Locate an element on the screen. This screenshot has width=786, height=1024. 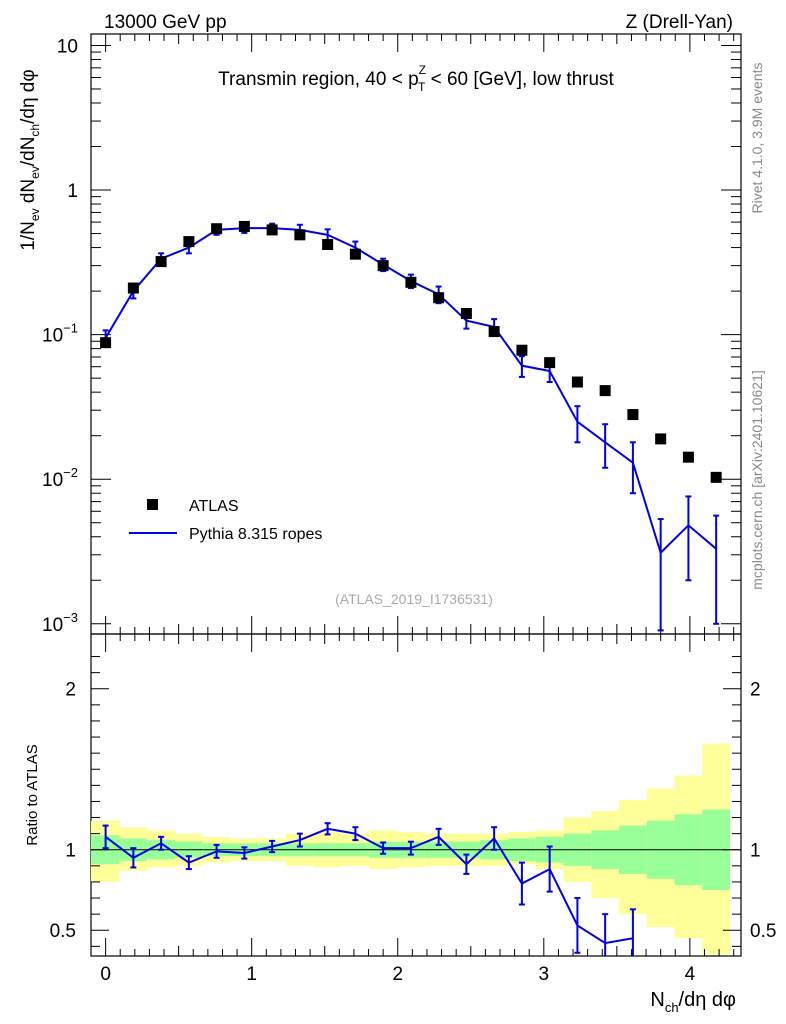
plot-title-sub: T is located at coordinates (422, 87).